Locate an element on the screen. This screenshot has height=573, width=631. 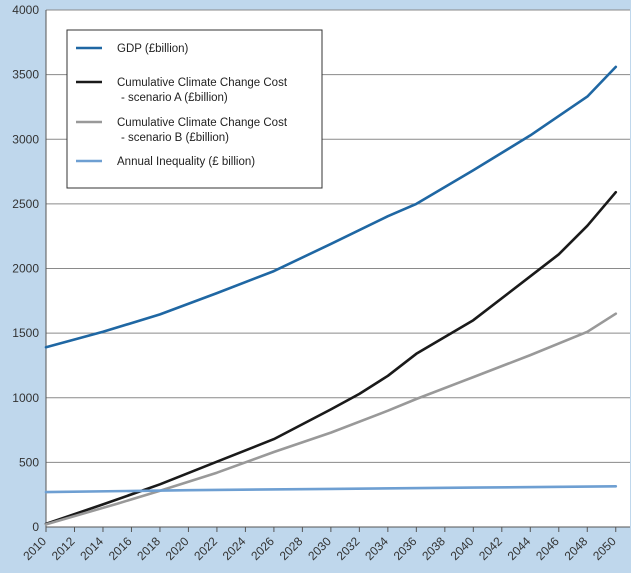
legend-box is located at coordinates (194, 109).